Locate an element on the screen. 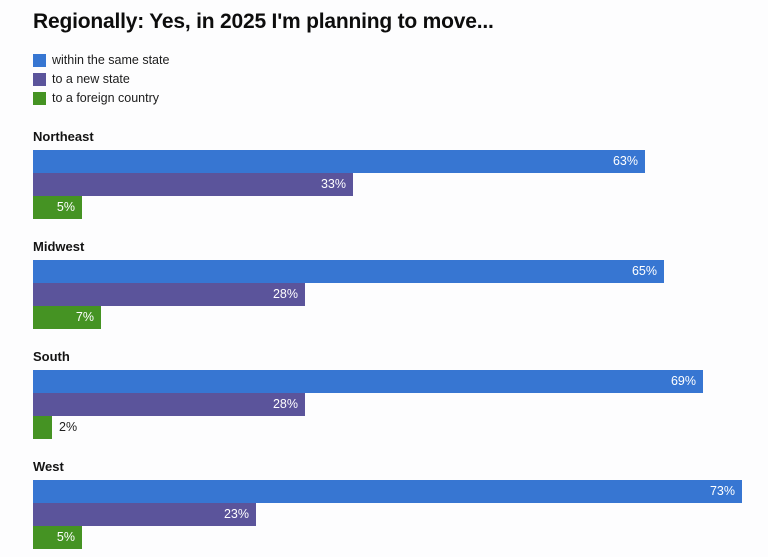  bar-row: 73% is located at coordinates (400, 491).